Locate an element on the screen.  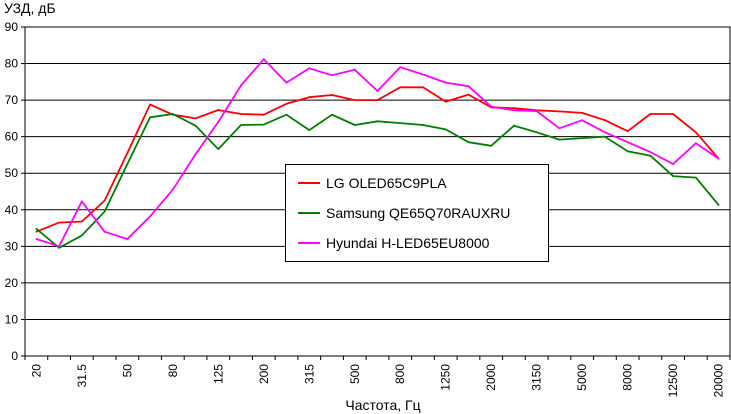
legend-label-lg: LG OLED65C9PLA is located at coordinates (386, 183).